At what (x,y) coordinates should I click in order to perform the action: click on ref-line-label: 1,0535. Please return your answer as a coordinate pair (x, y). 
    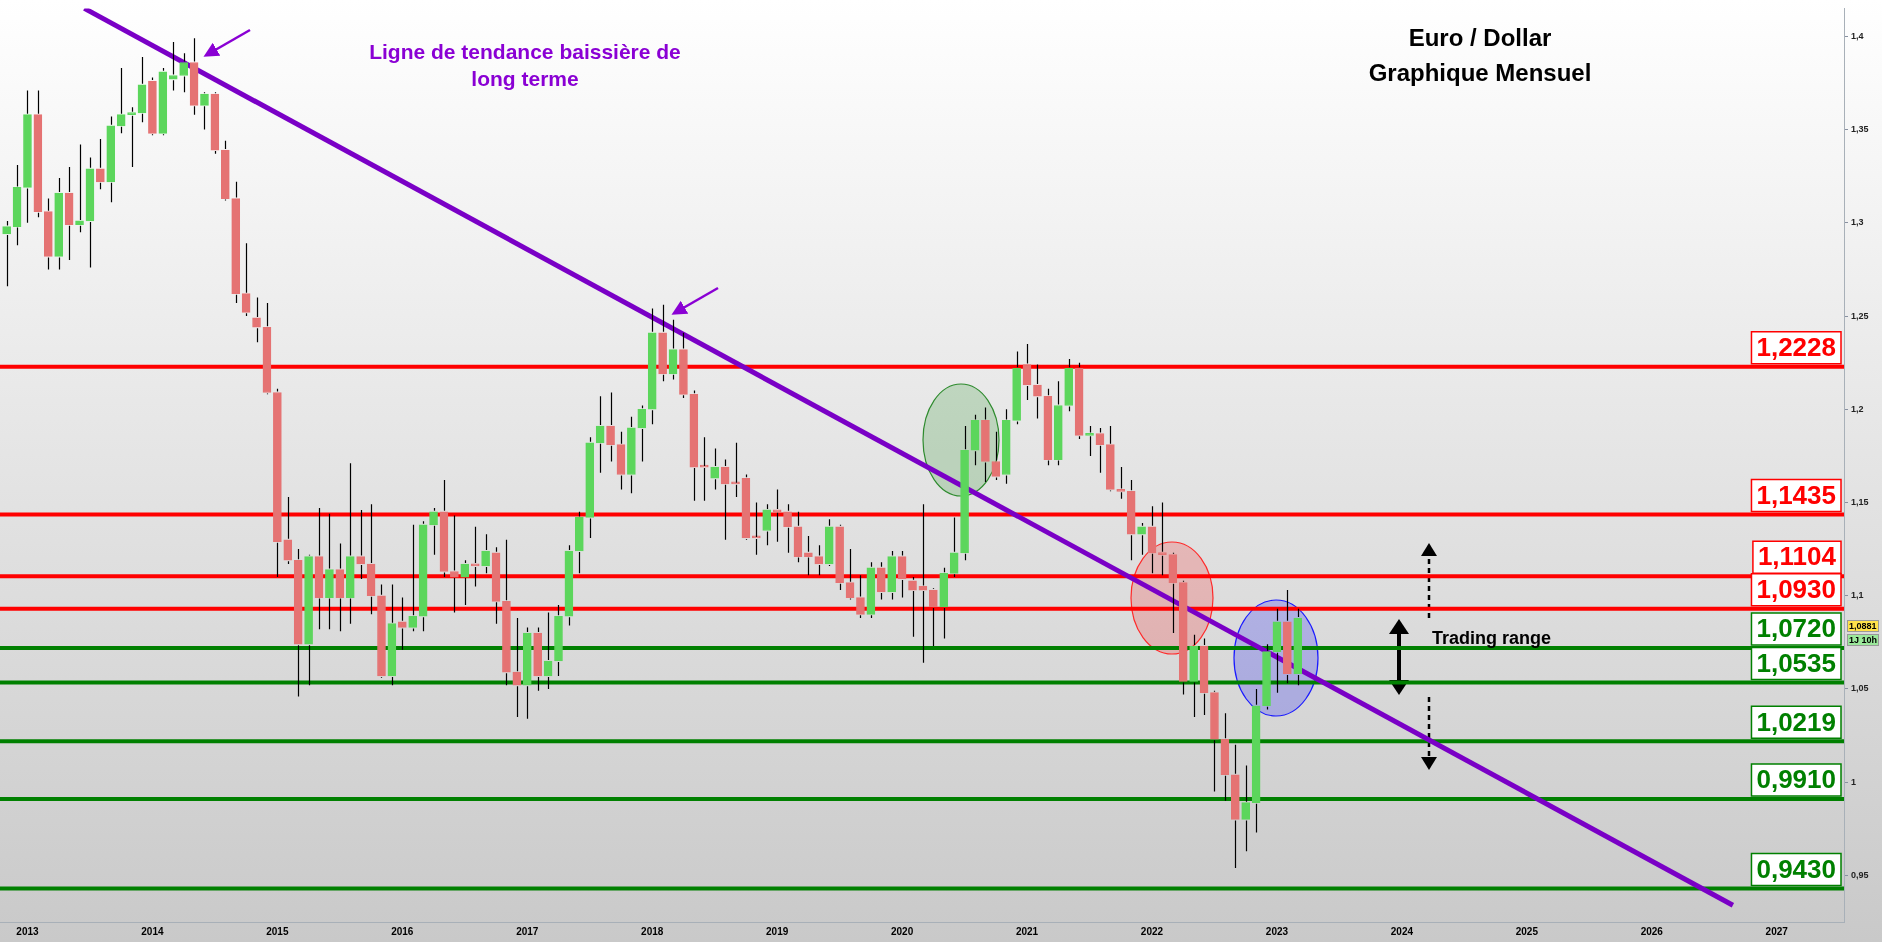
    Looking at the image, I should click on (1796, 662).